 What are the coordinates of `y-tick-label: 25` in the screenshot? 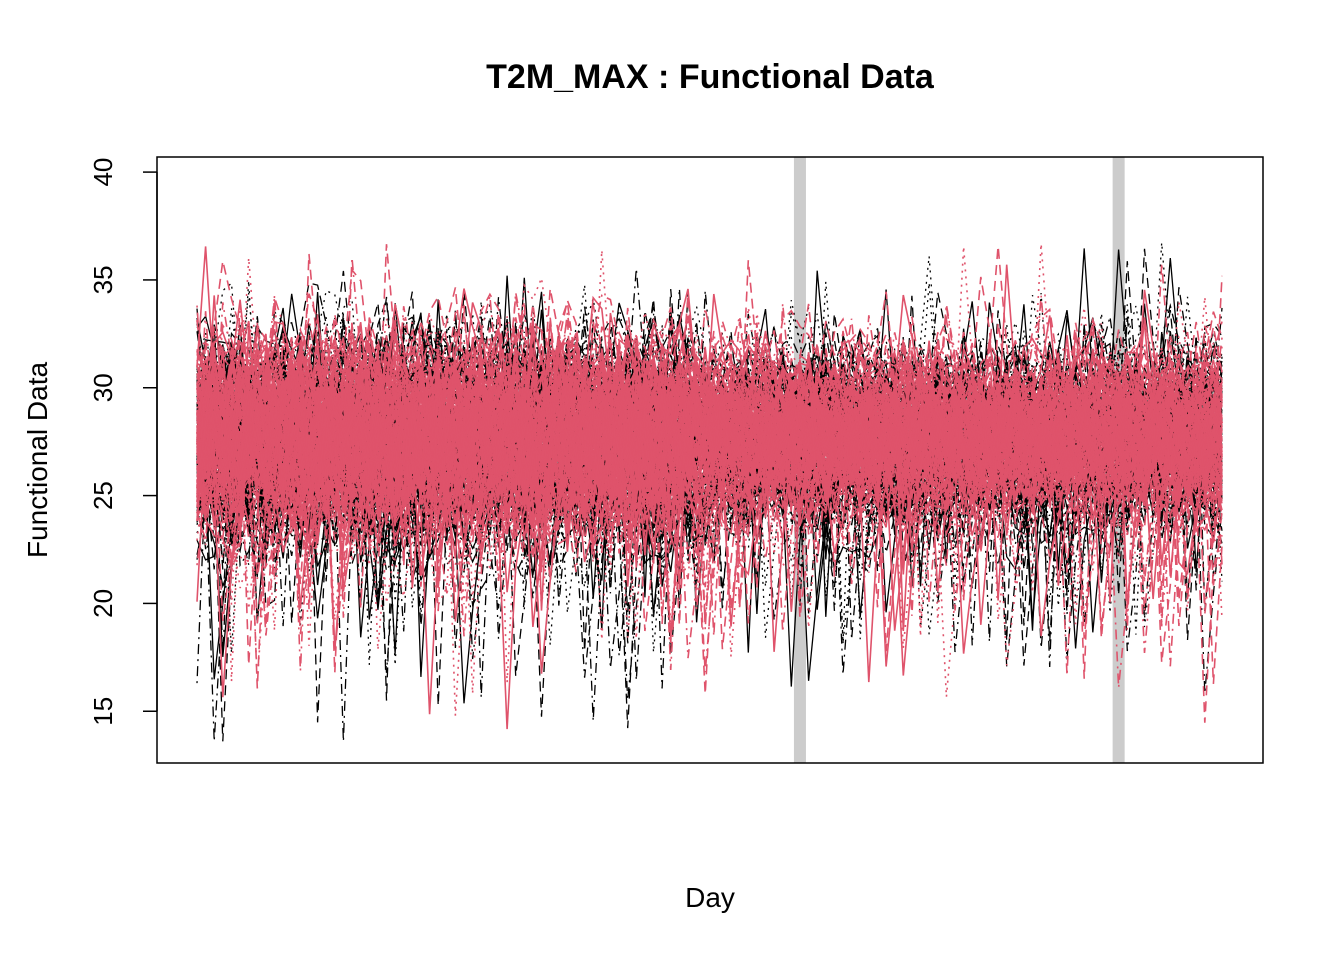 It's located at (103, 495).